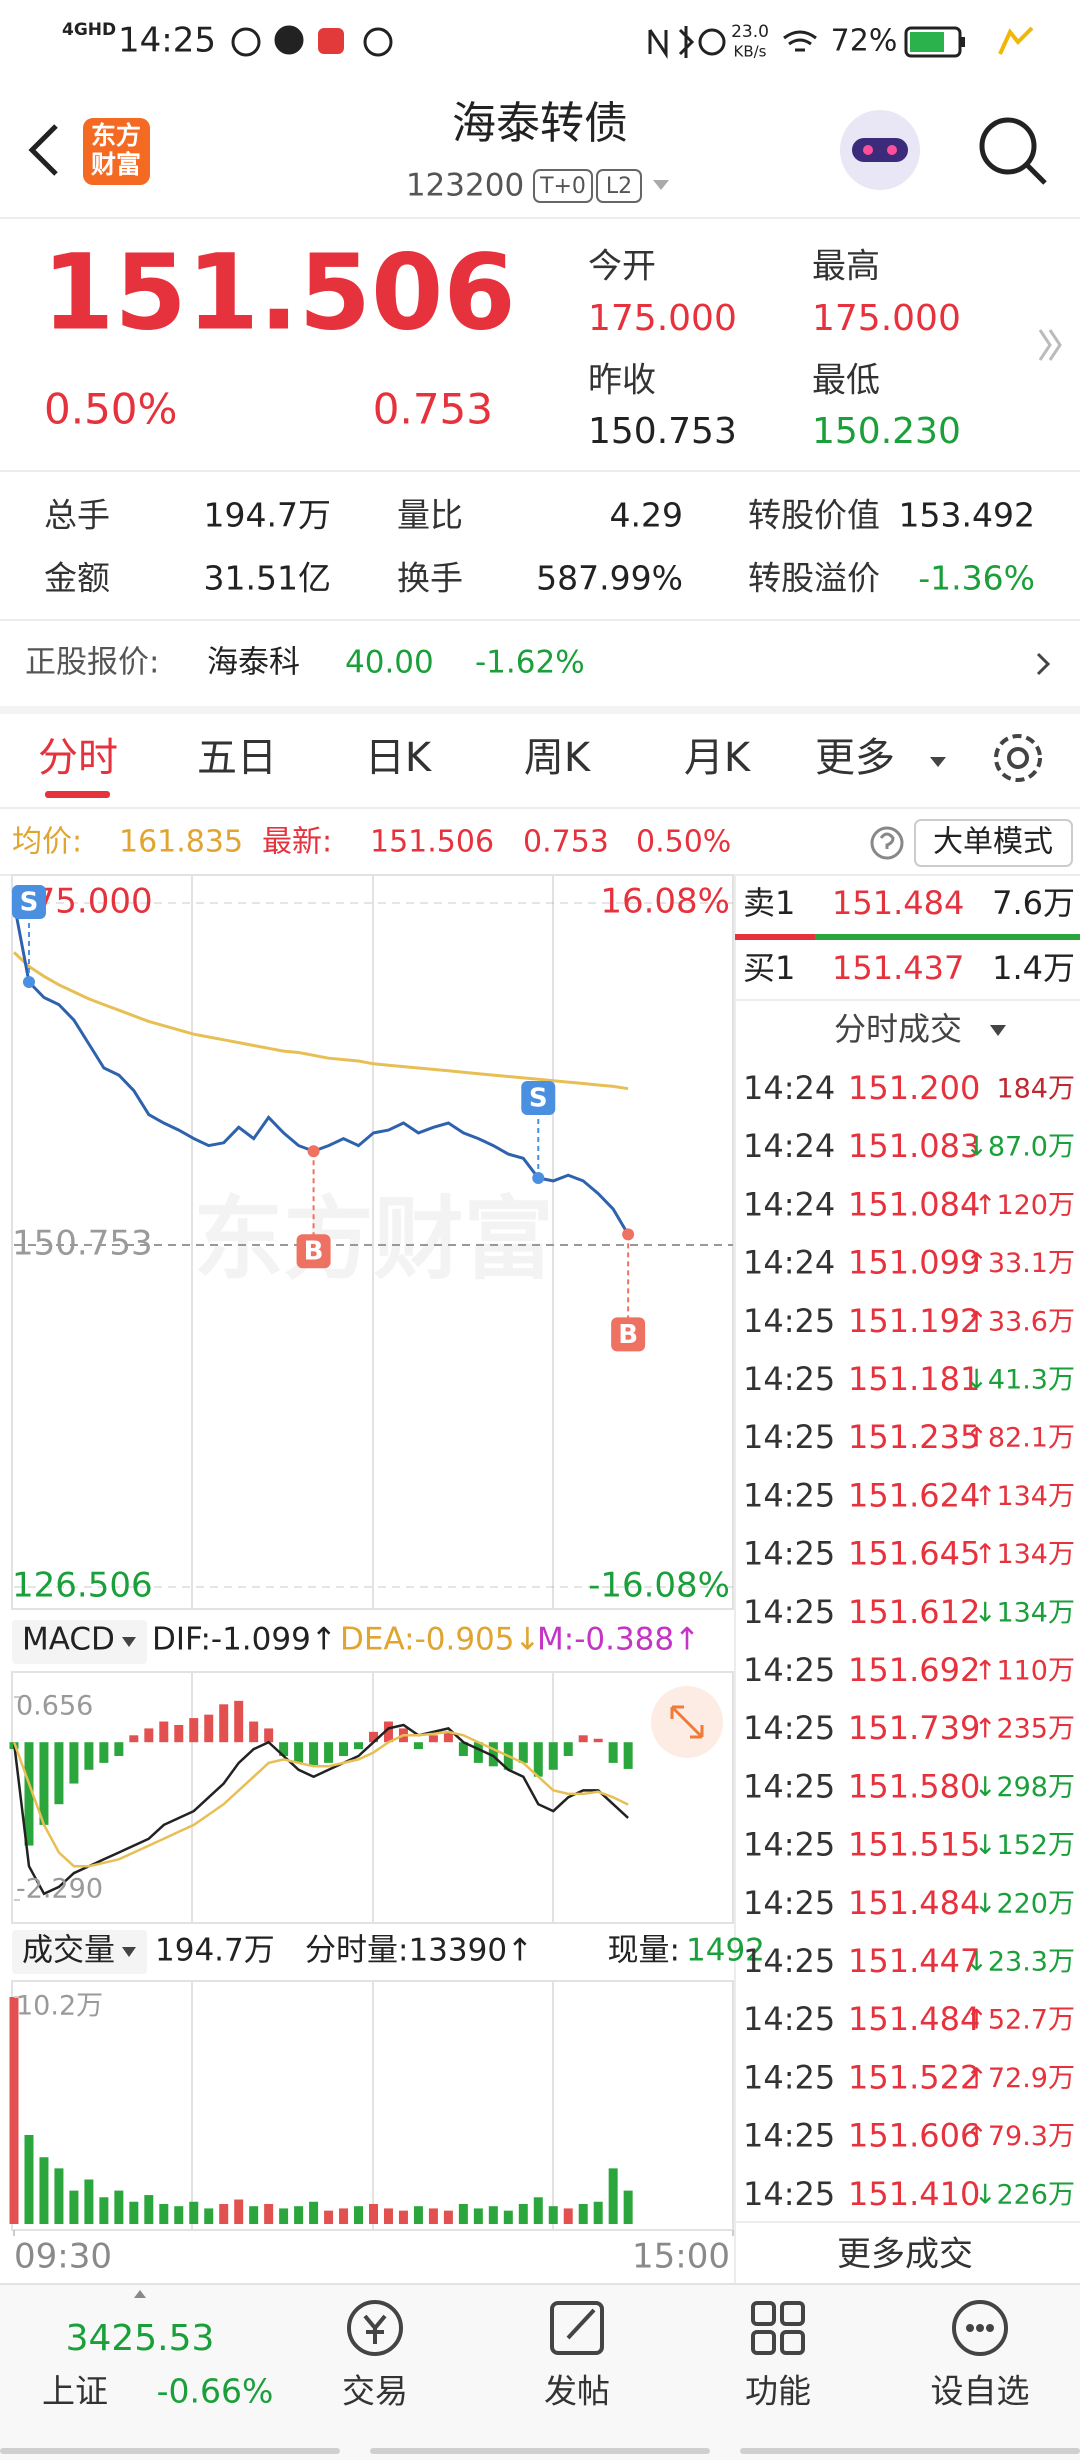 This screenshot has height=2460, width=1080. I want to click on marker-point, so click(538, 1178).